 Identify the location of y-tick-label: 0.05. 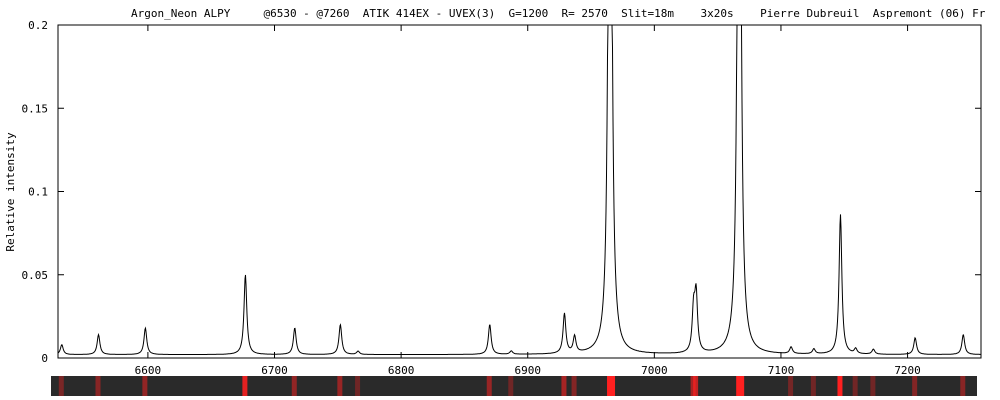
(35, 275).